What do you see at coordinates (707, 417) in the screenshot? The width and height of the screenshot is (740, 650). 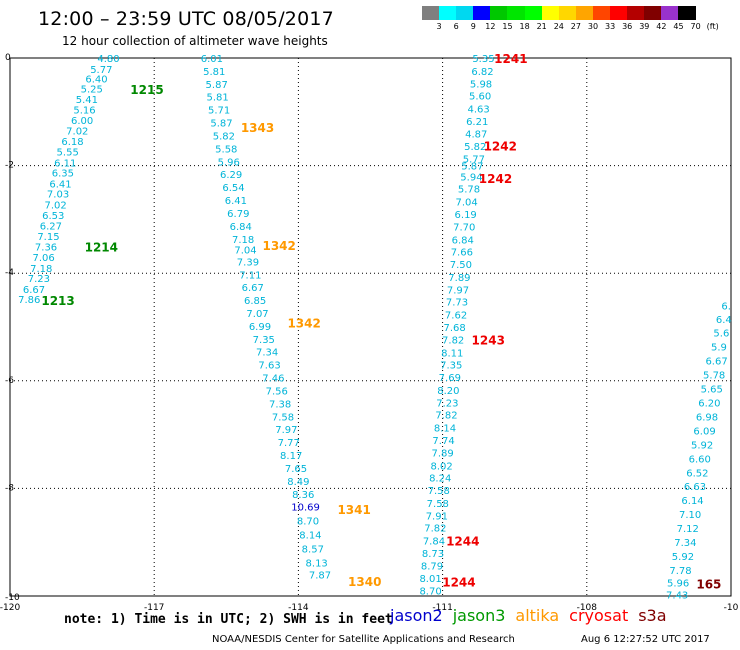 I see `wave-height-value: 6.98` at bounding box center [707, 417].